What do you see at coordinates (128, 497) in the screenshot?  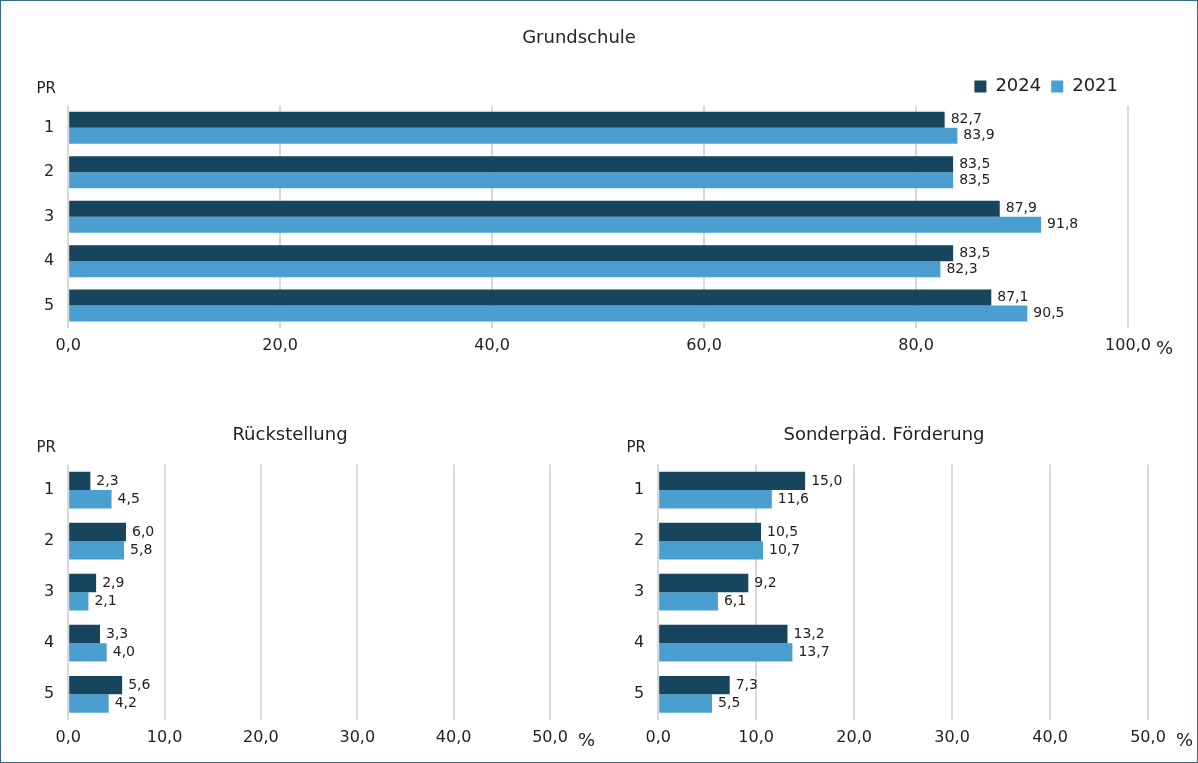 I see `data-label: 4,5` at bounding box center [128, 497].